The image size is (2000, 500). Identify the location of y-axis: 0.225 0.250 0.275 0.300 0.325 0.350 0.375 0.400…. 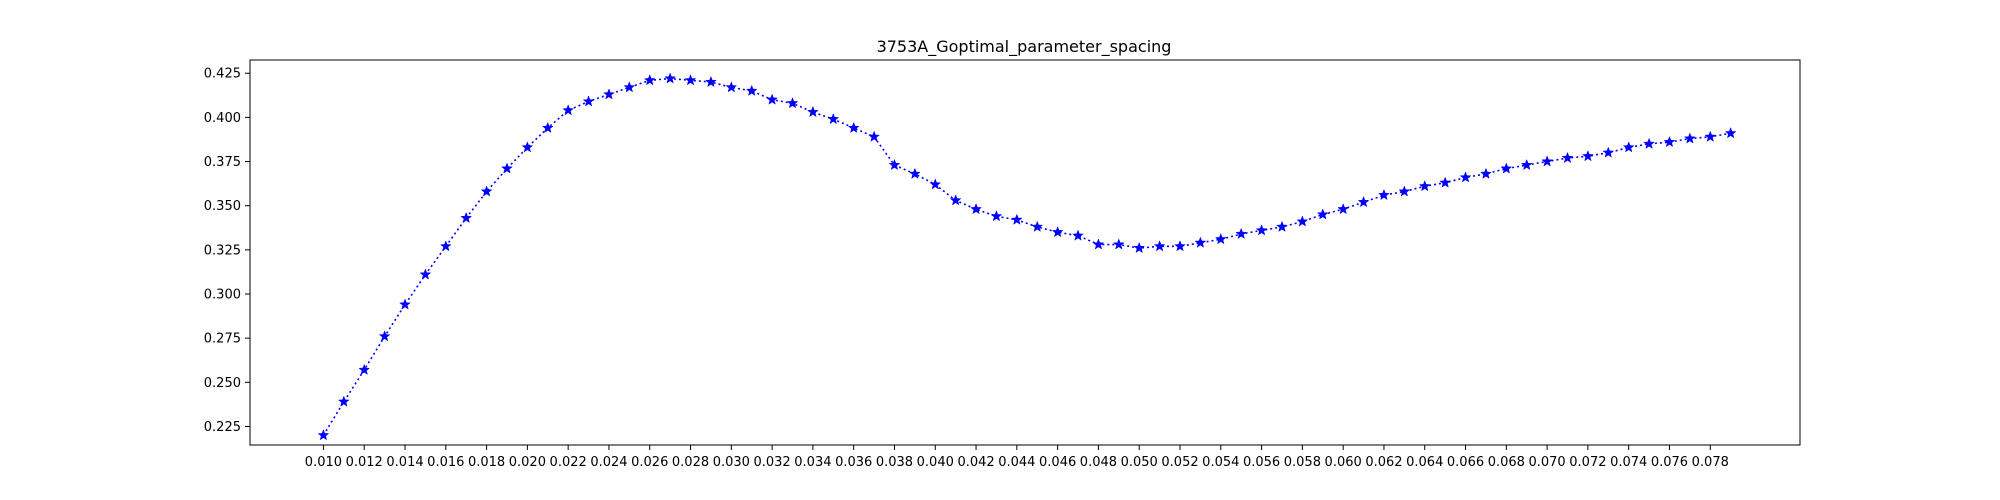
(227, 251).